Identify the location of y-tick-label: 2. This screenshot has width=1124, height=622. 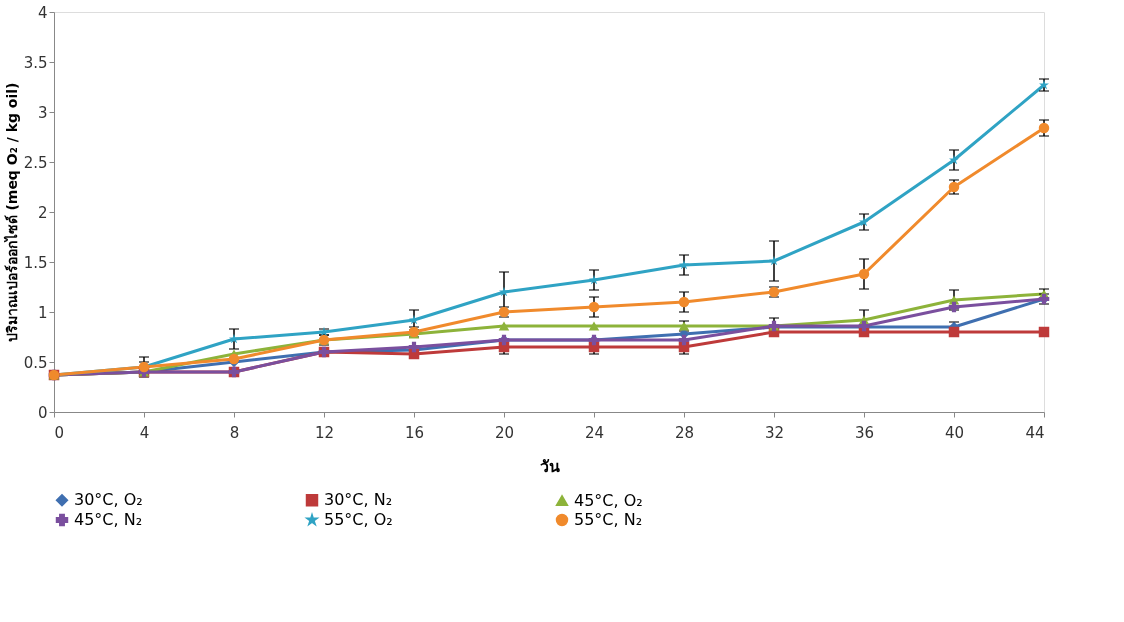
(42, 212).